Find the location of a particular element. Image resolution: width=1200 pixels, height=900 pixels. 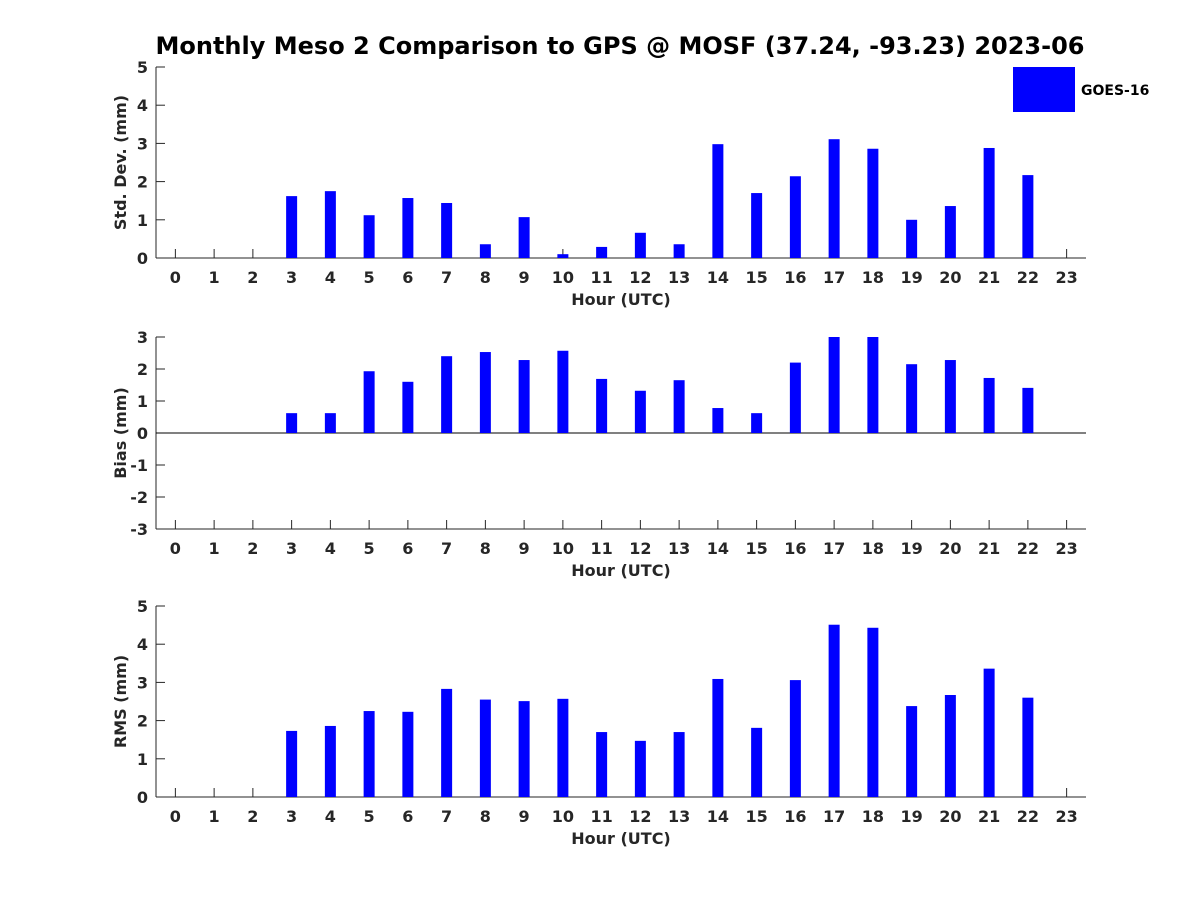

y-axis-label: RMS (mm) is located at coordinates (120, 701).